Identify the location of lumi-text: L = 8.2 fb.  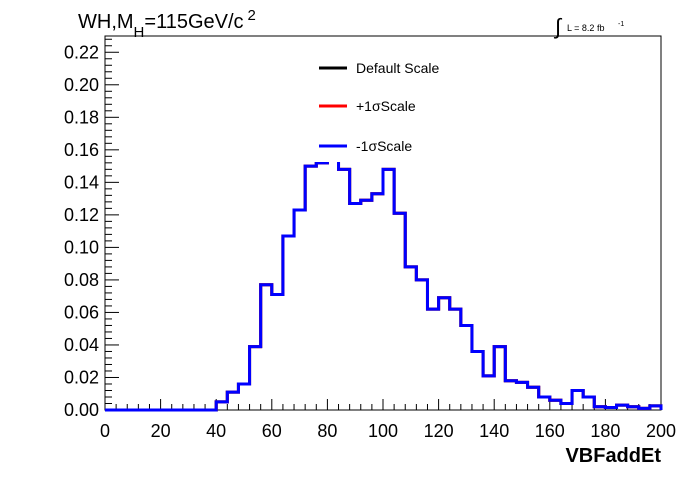
(585, 28).